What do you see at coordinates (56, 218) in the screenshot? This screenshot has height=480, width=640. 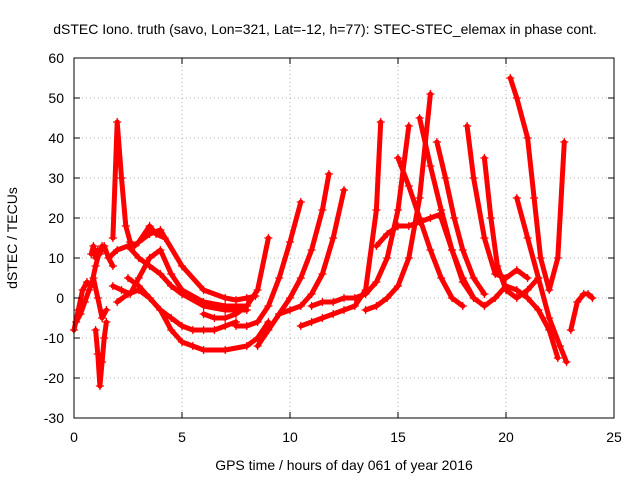 I see `y-tick-label: 20` at bounding box center [56, 218].